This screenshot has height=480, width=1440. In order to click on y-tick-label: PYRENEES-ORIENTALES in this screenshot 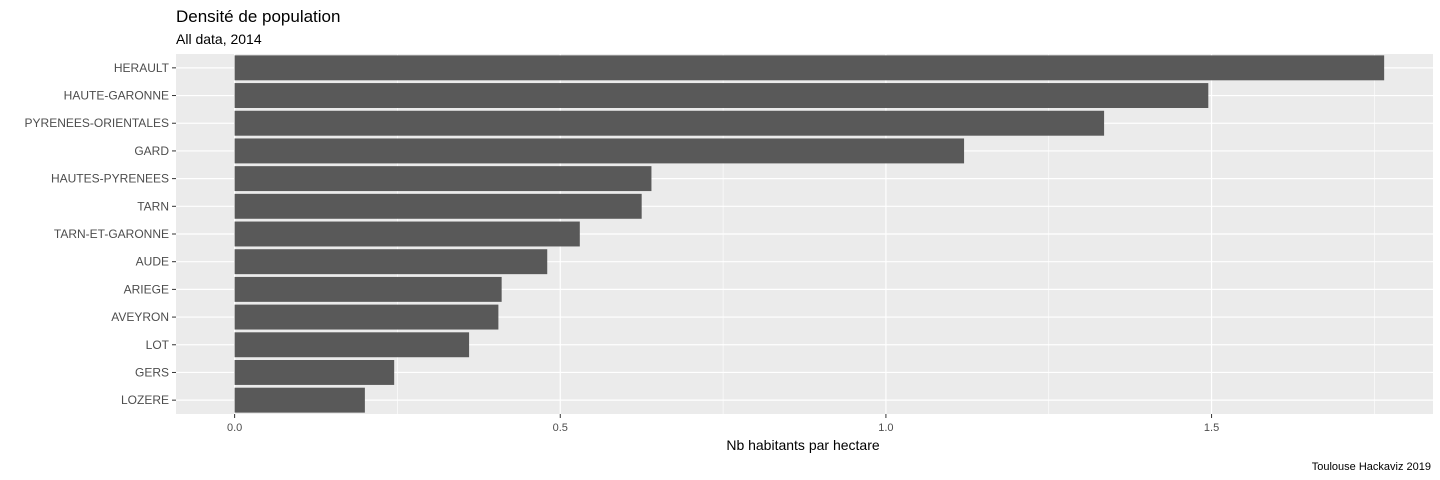, I will do `click(97, 123)`.